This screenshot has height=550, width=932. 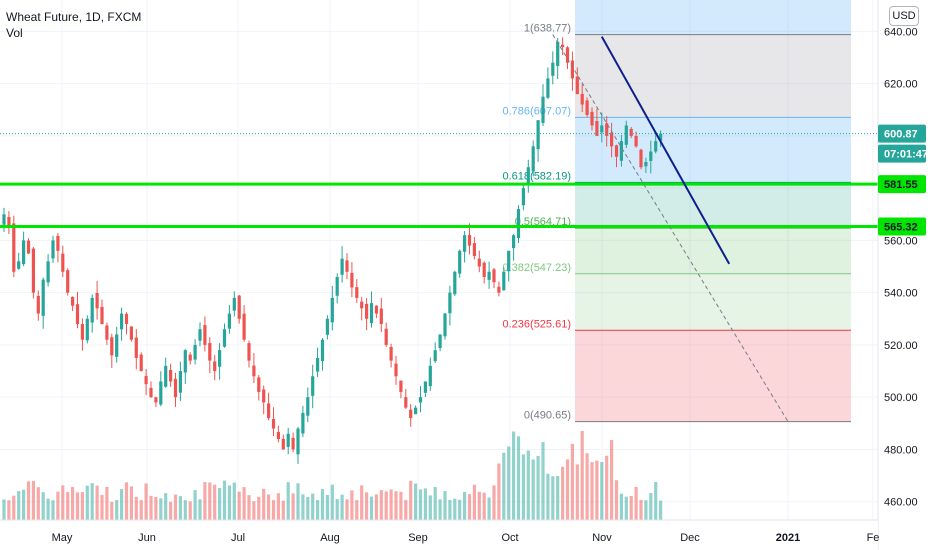 I want to click on line-price-tag: 581.55, so click(x=902, y=184).